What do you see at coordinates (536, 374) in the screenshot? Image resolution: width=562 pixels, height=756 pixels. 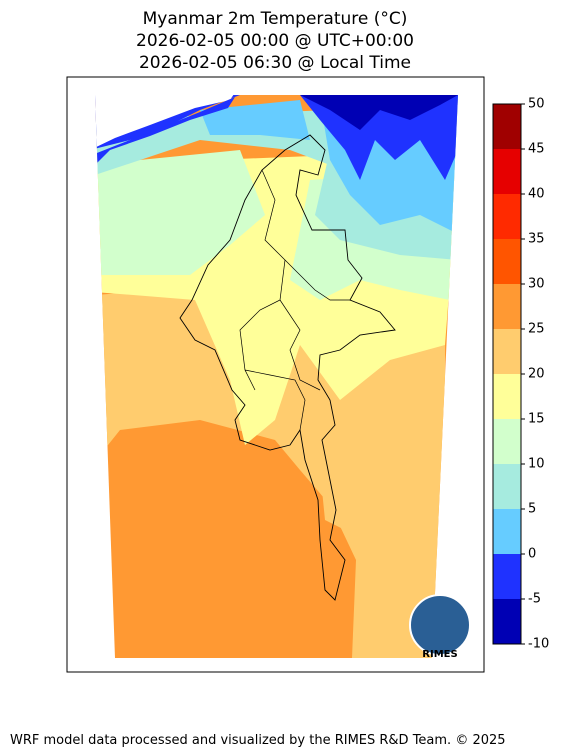 I see `tick-label: 20` at bounding box center [536, 374].